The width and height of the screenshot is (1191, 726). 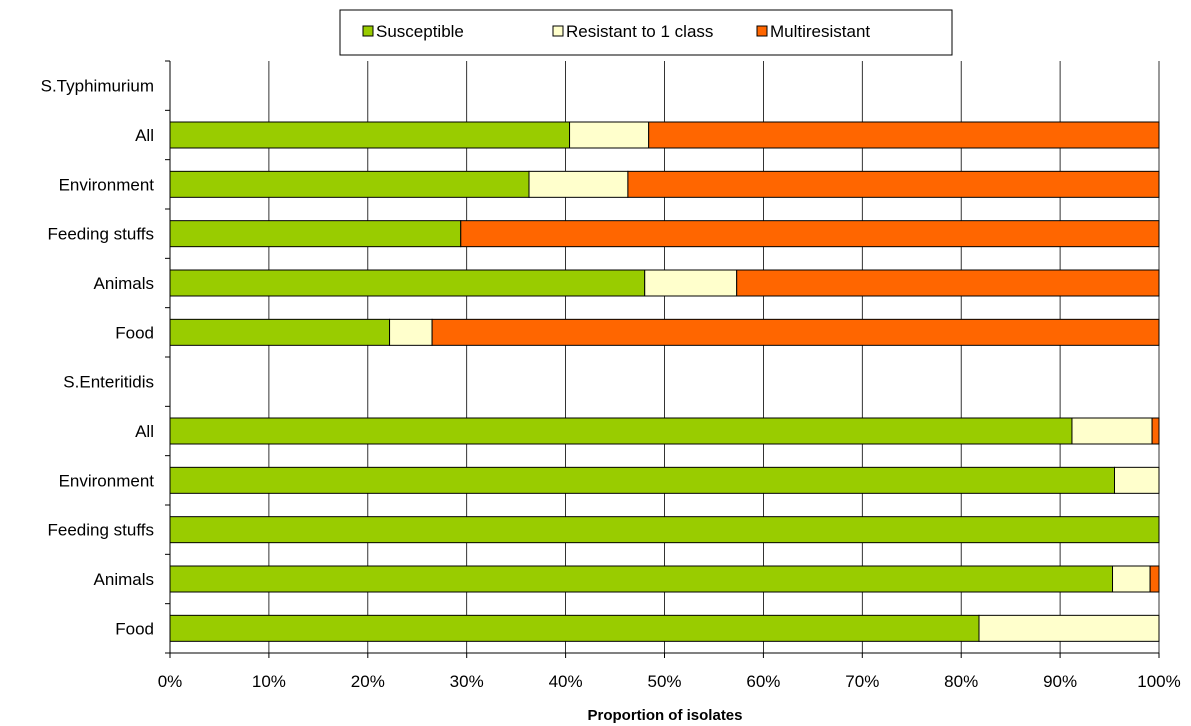 What do you see at coordinates (820, 31) in the screenshot?
I see `legend-label: Multiresistant` at bounding box center [820, 31].